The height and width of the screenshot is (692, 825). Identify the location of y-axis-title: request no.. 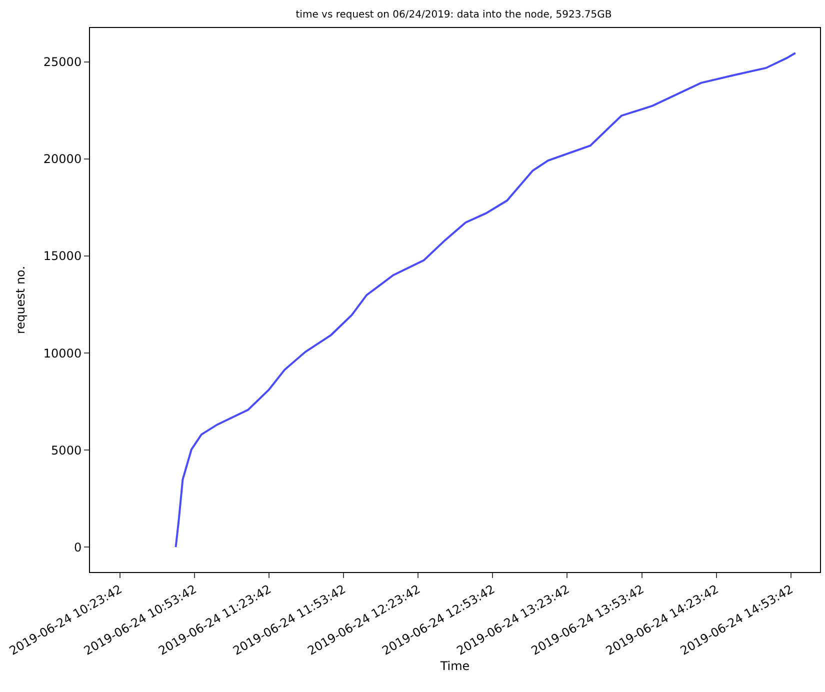
(21, 300).